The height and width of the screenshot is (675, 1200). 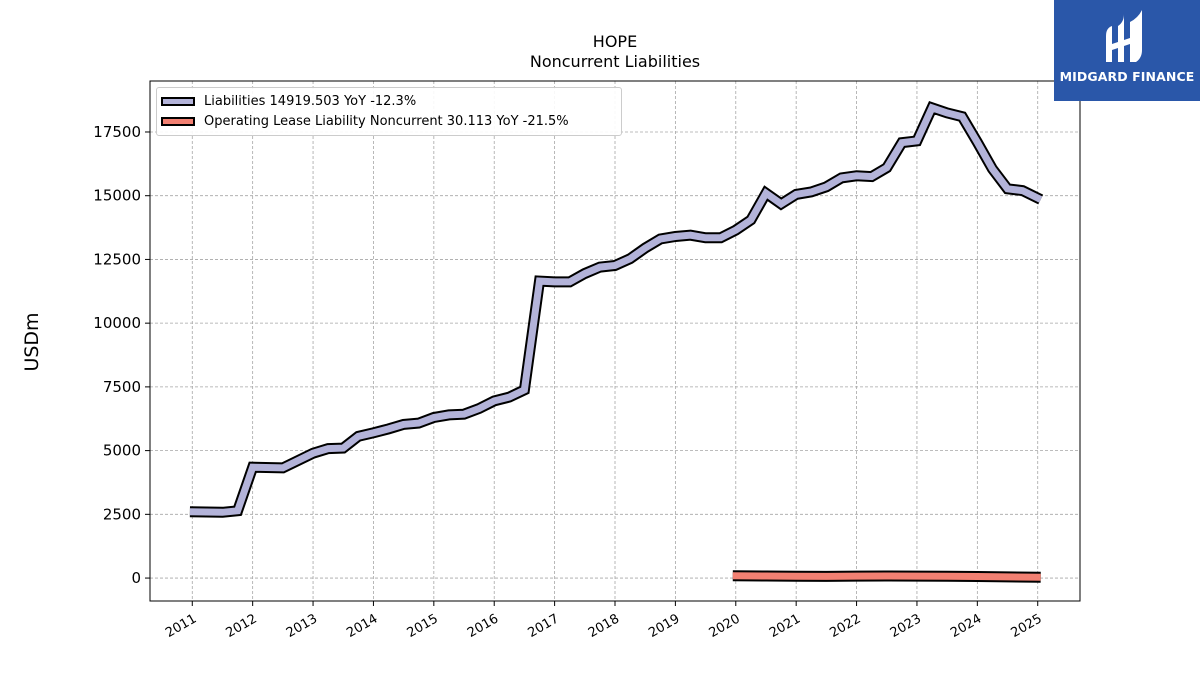 What do you see at coordinates (1127, 76) in the screenshot?
I see `logo-text: MIDGARD FINANCE` at bounding box center [1127, 76].